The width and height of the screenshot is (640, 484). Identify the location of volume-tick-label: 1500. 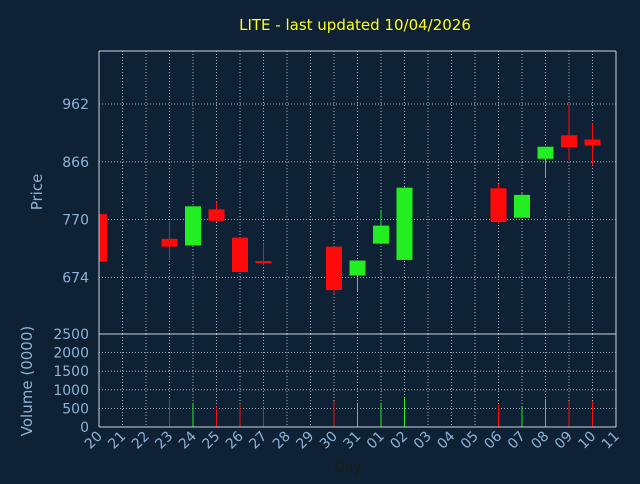
(71, 372).